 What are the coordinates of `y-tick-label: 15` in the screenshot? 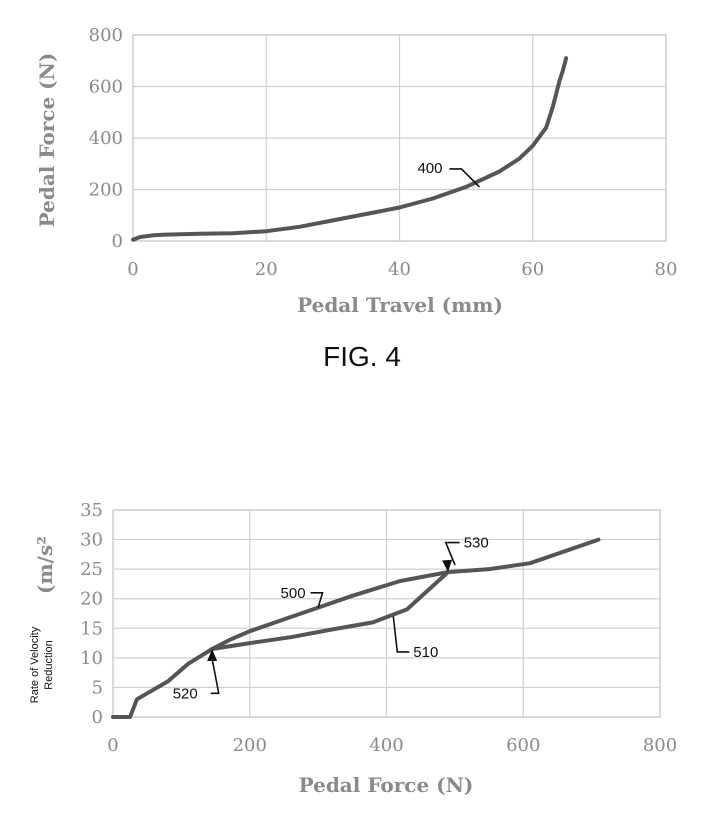 It's located at (91, 628).